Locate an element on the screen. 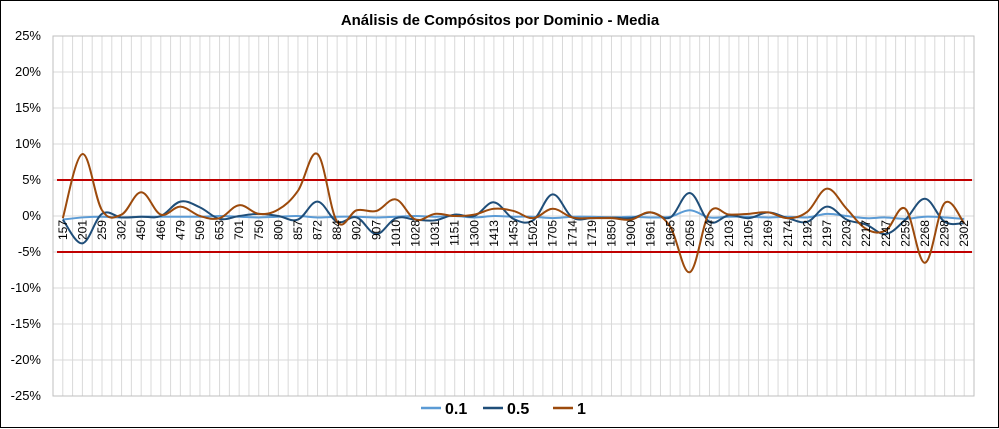 This screenshot has height=429, width=999. x-tick-label: 1714 is located at coordinates (572, 233).